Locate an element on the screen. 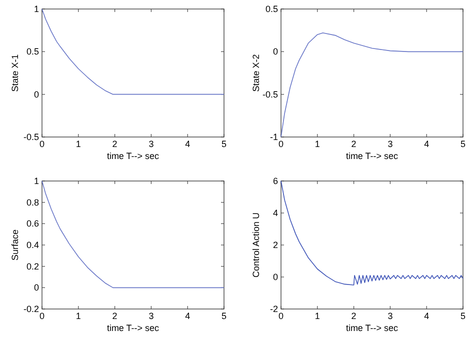  y-tick-label: 2 is located at coordinates (275, 245).